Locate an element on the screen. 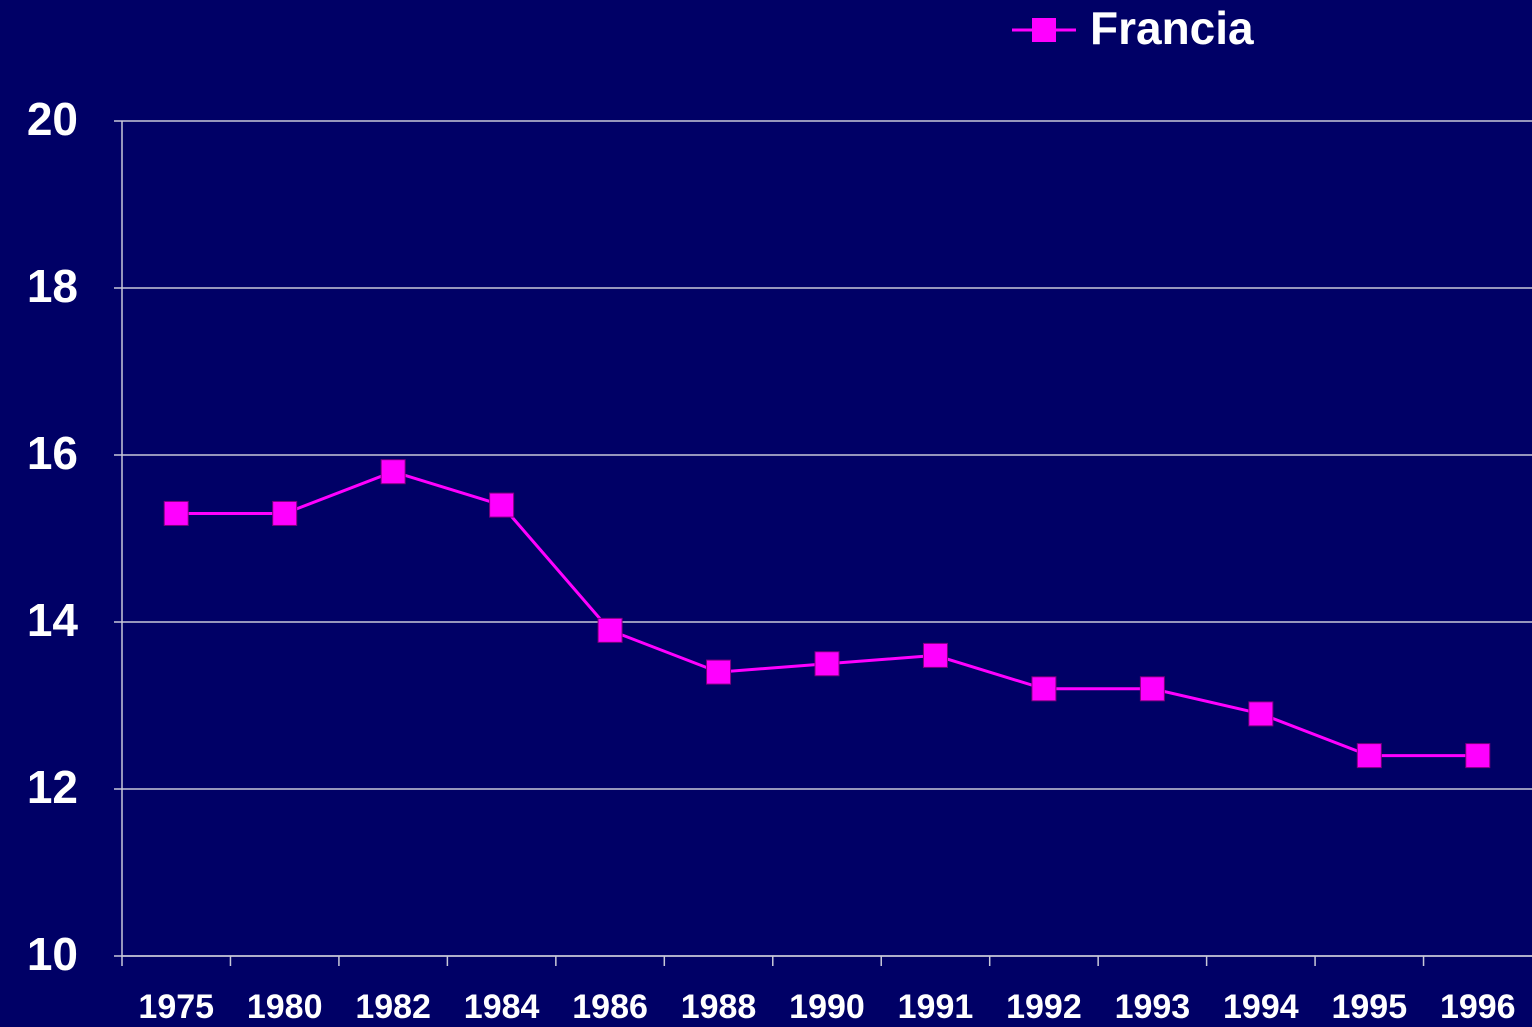  x-tick-label: 1982 is located at coordinates (393, 1007).